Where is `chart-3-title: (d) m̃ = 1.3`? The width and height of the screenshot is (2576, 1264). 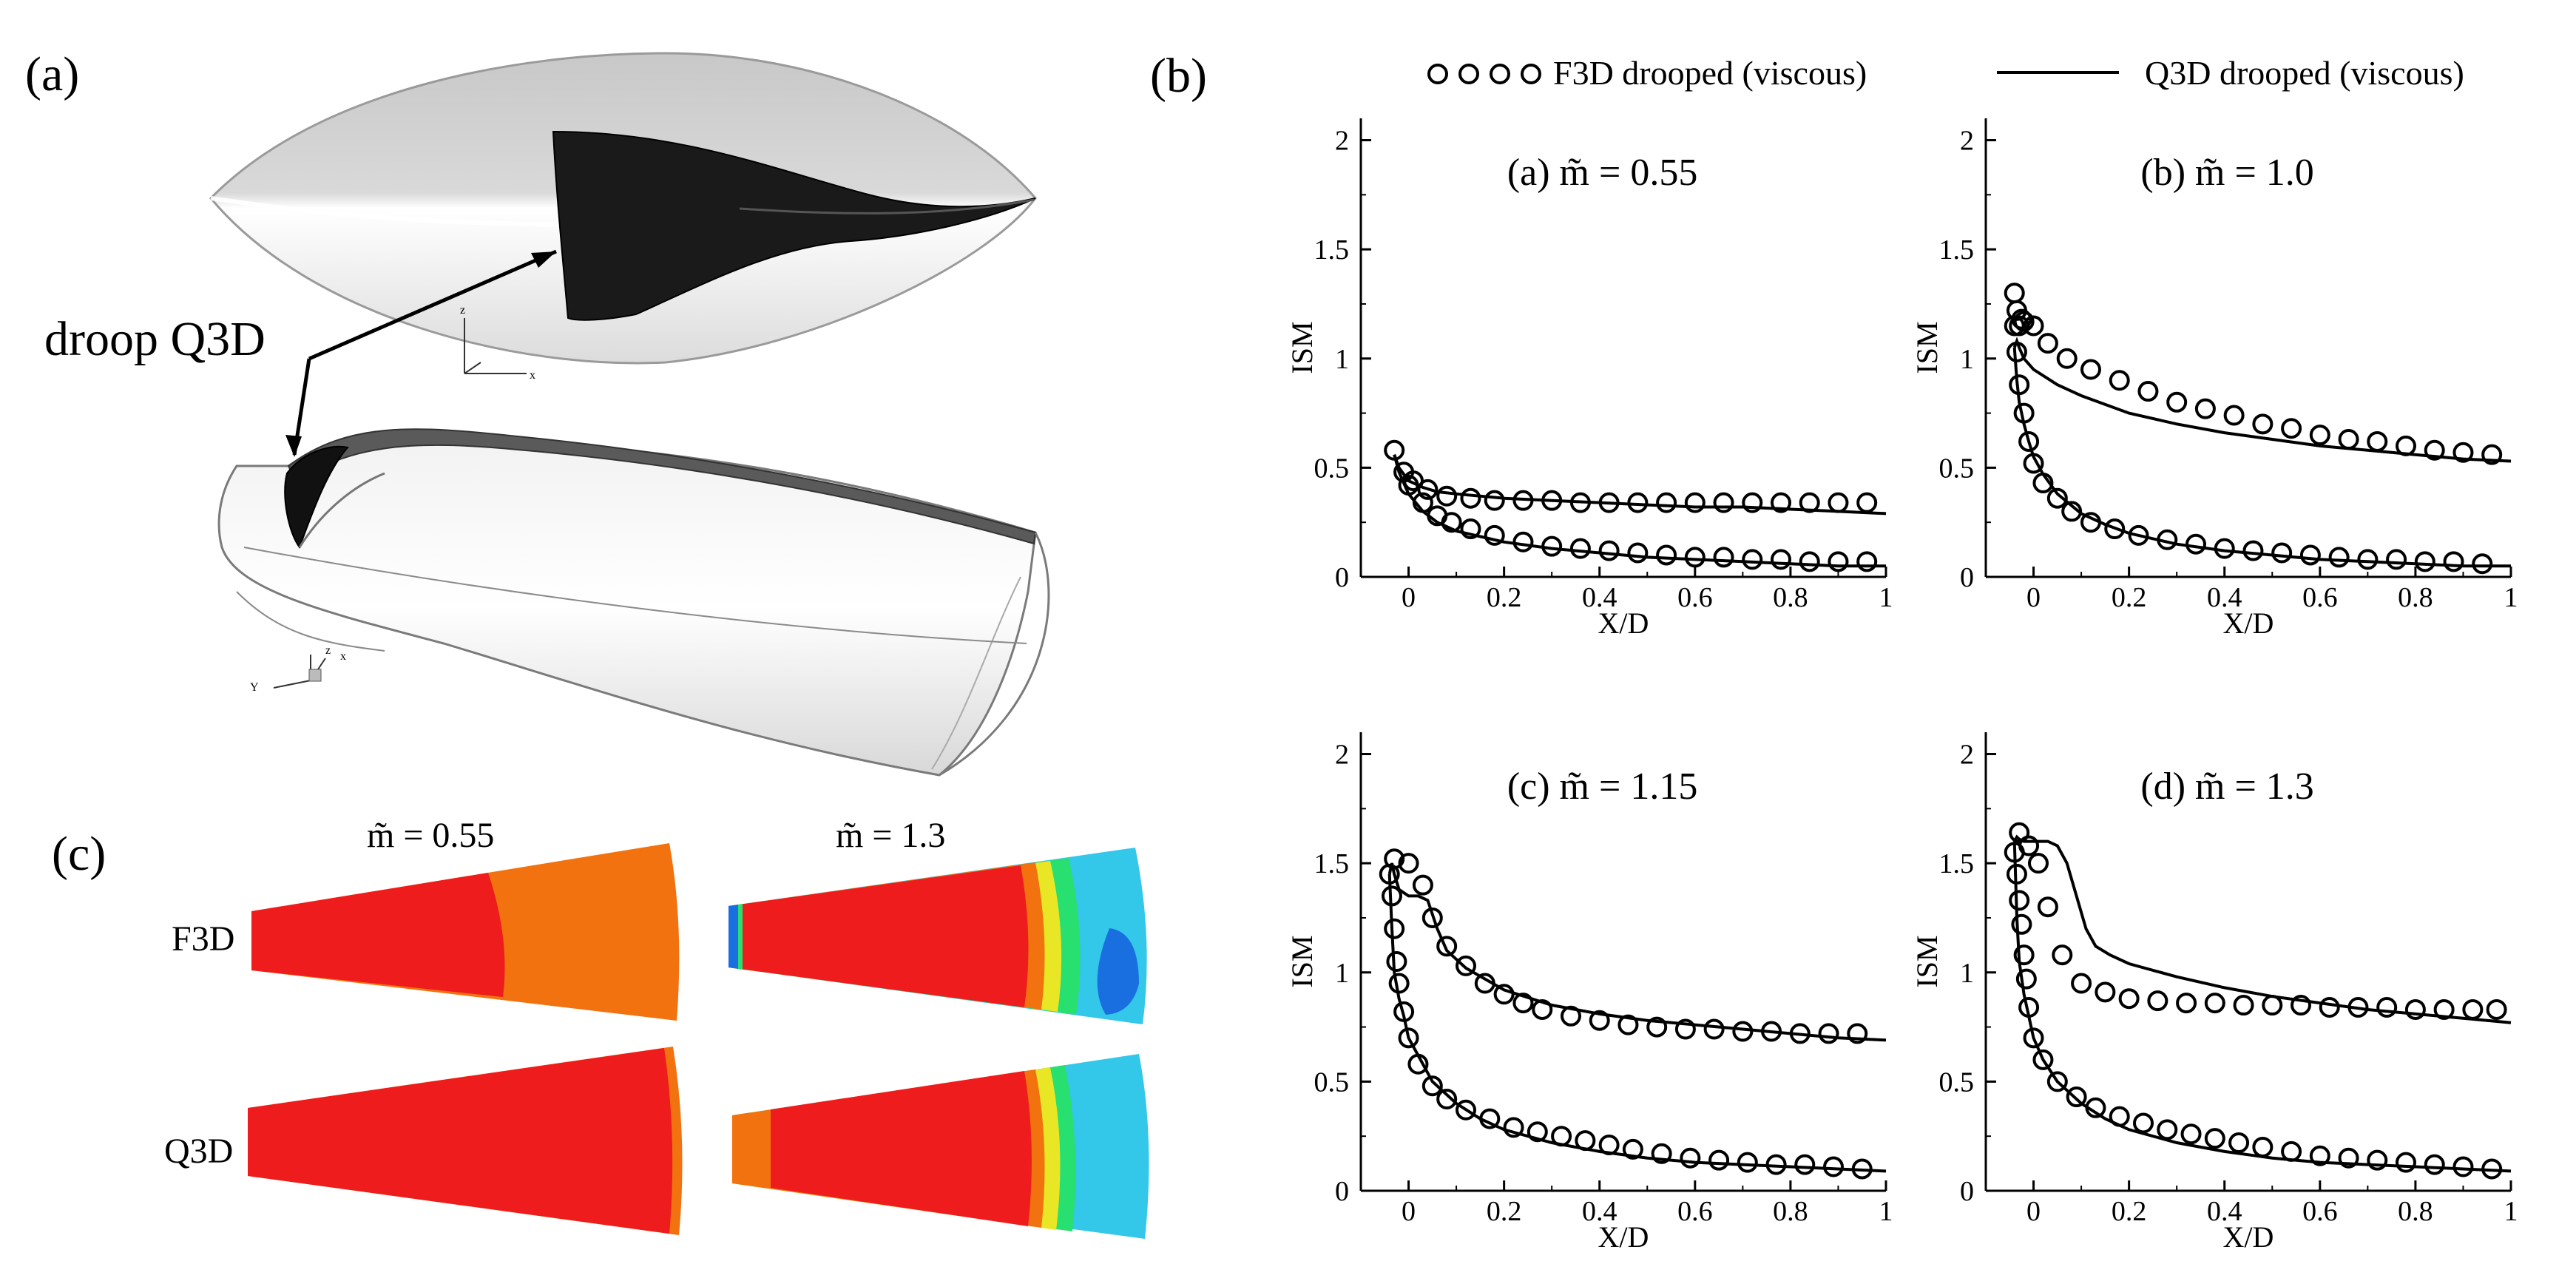
chart-3-title: (d) m̃ = 1.3 is located at coordinates (2226, 787).